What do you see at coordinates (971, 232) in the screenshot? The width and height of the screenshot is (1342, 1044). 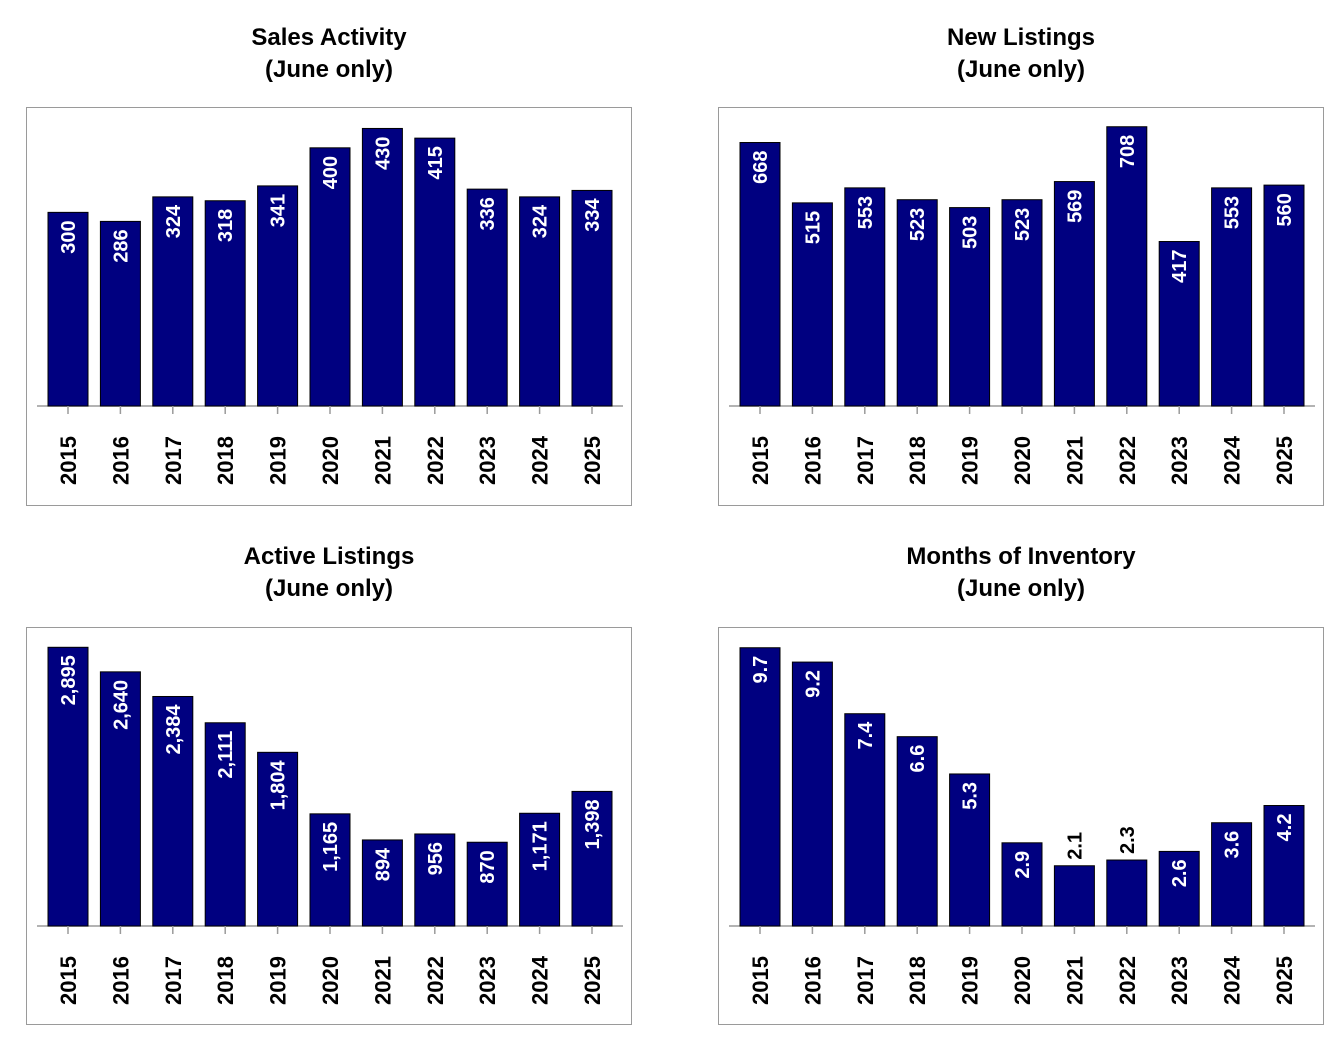 I see `data-label-2019: 503` at bounding box center [971, 232].